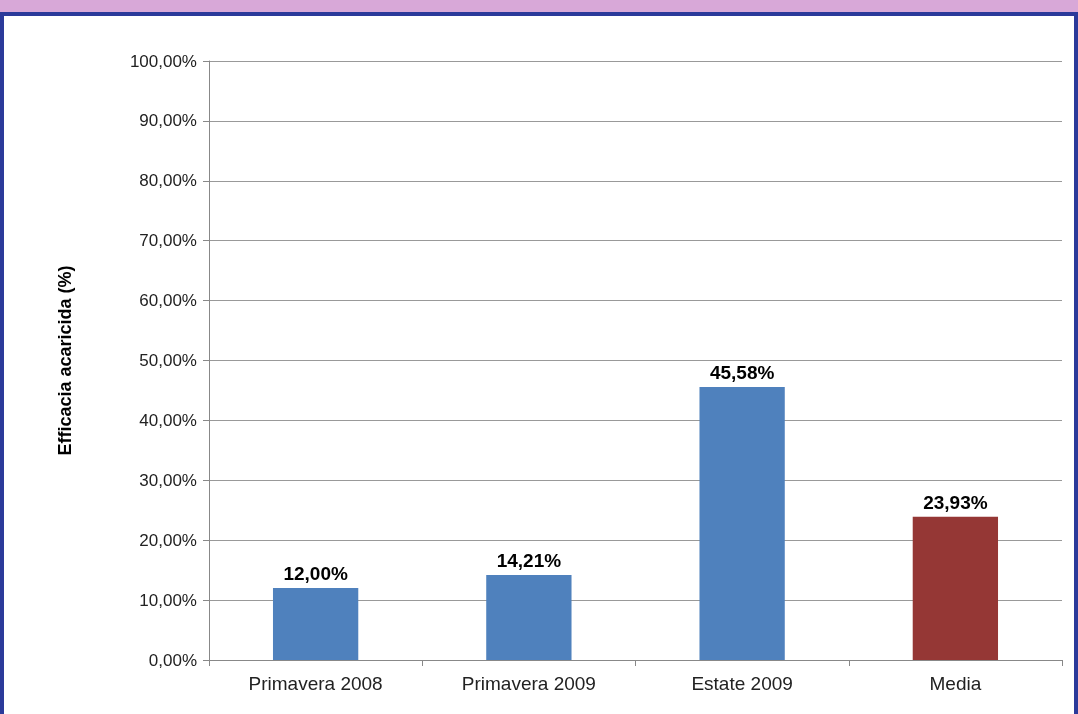  What do you see at coordinates (168, 181) in the screenshot?
I see `y-tick-label: 80,00%` at bounding box center [168, 181].